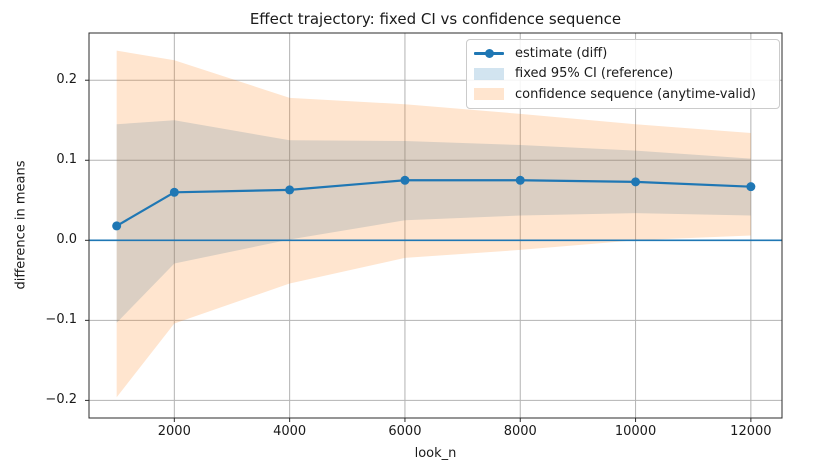 This screenshot has width=818, height=471. What do you see at coordinates (594, 74) in the screenshot?
I see `legend-label-fixed-ci: fixed 95% CI (reference)` at bounding box center [594, 74].